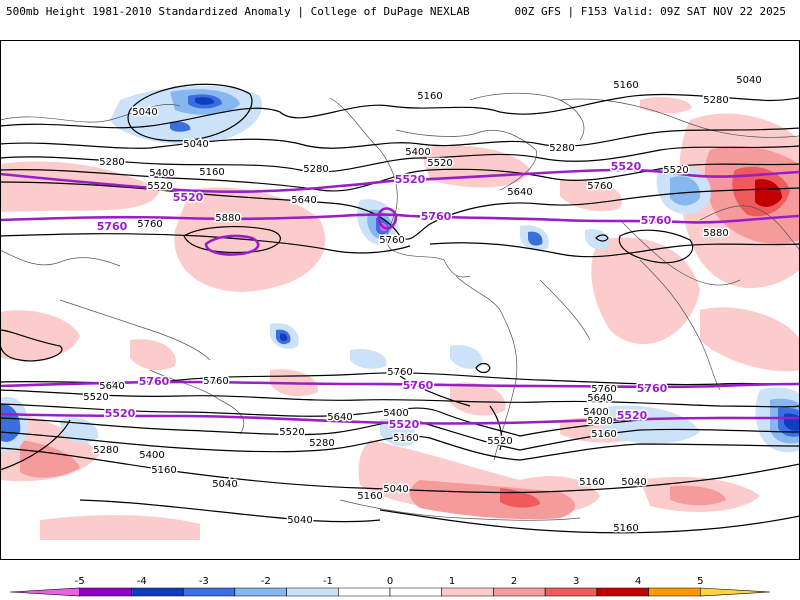 The height and width of the screenshot is (600, 800). Describe the element at coordinates (576, 581) in the screenshot. I see `colorbar-label: 3` at that location.